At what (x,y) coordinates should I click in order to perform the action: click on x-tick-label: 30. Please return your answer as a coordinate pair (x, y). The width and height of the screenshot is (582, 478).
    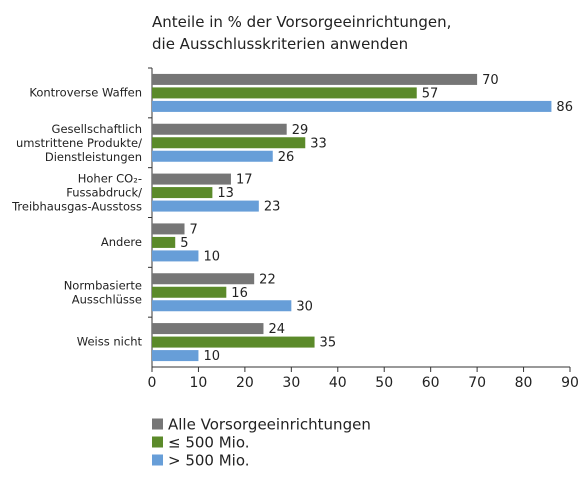
    Looking at the image, I should click on (291, 383).